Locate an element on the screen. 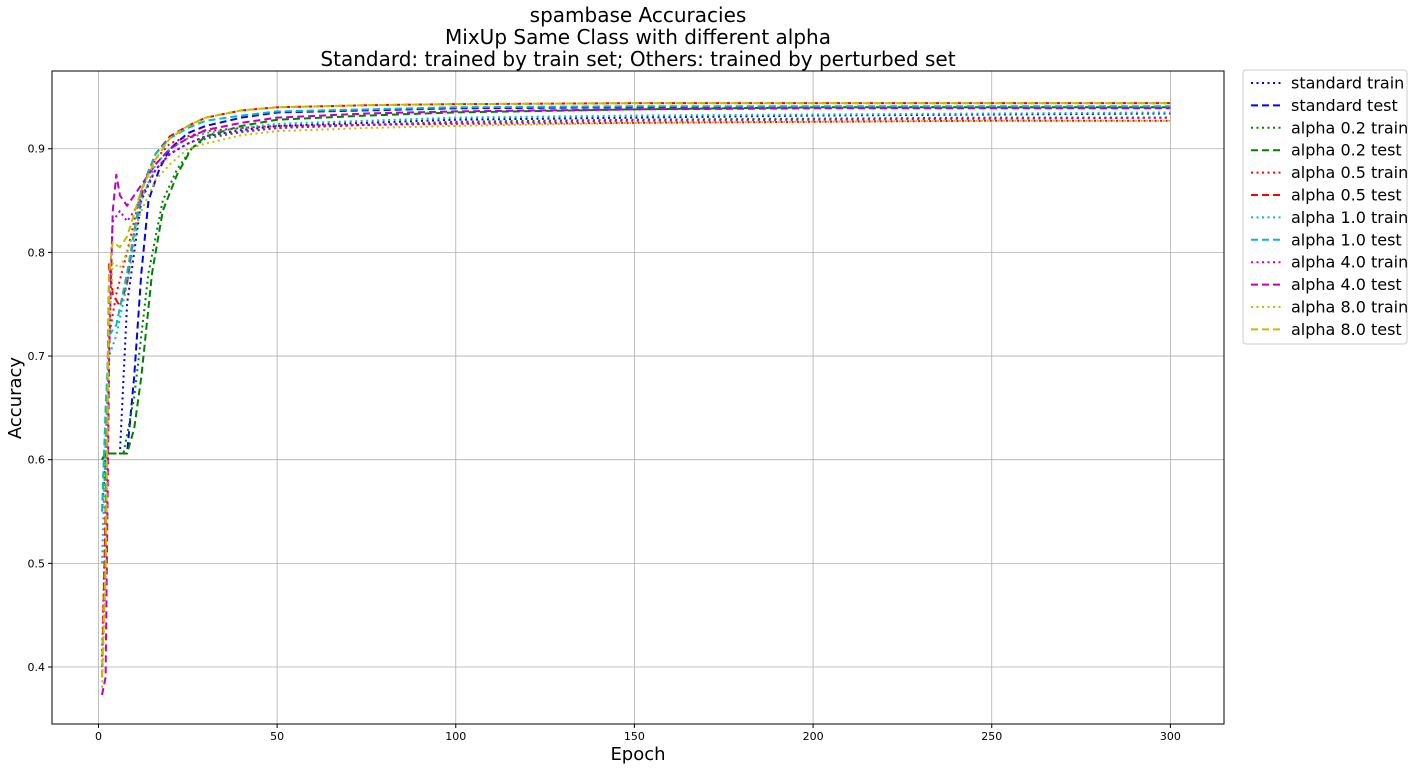 The image size is (1414, 770). y-axis-label: Accuracy is located at coordinates (15, 398).